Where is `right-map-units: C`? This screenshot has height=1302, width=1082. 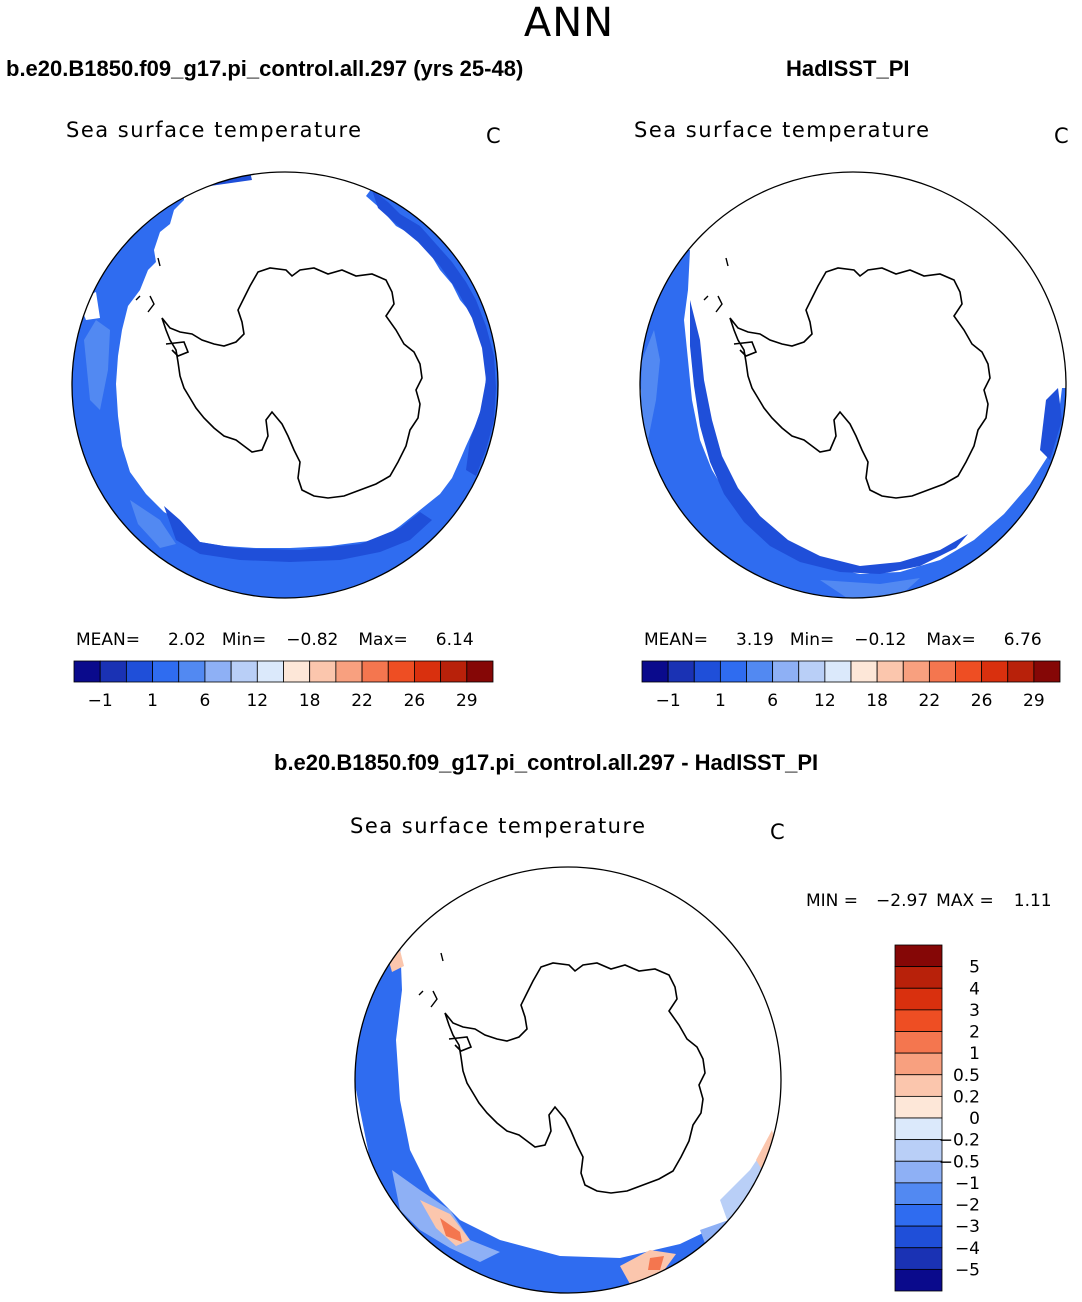
right-map-units: C is located at coordinates (1061, 136).